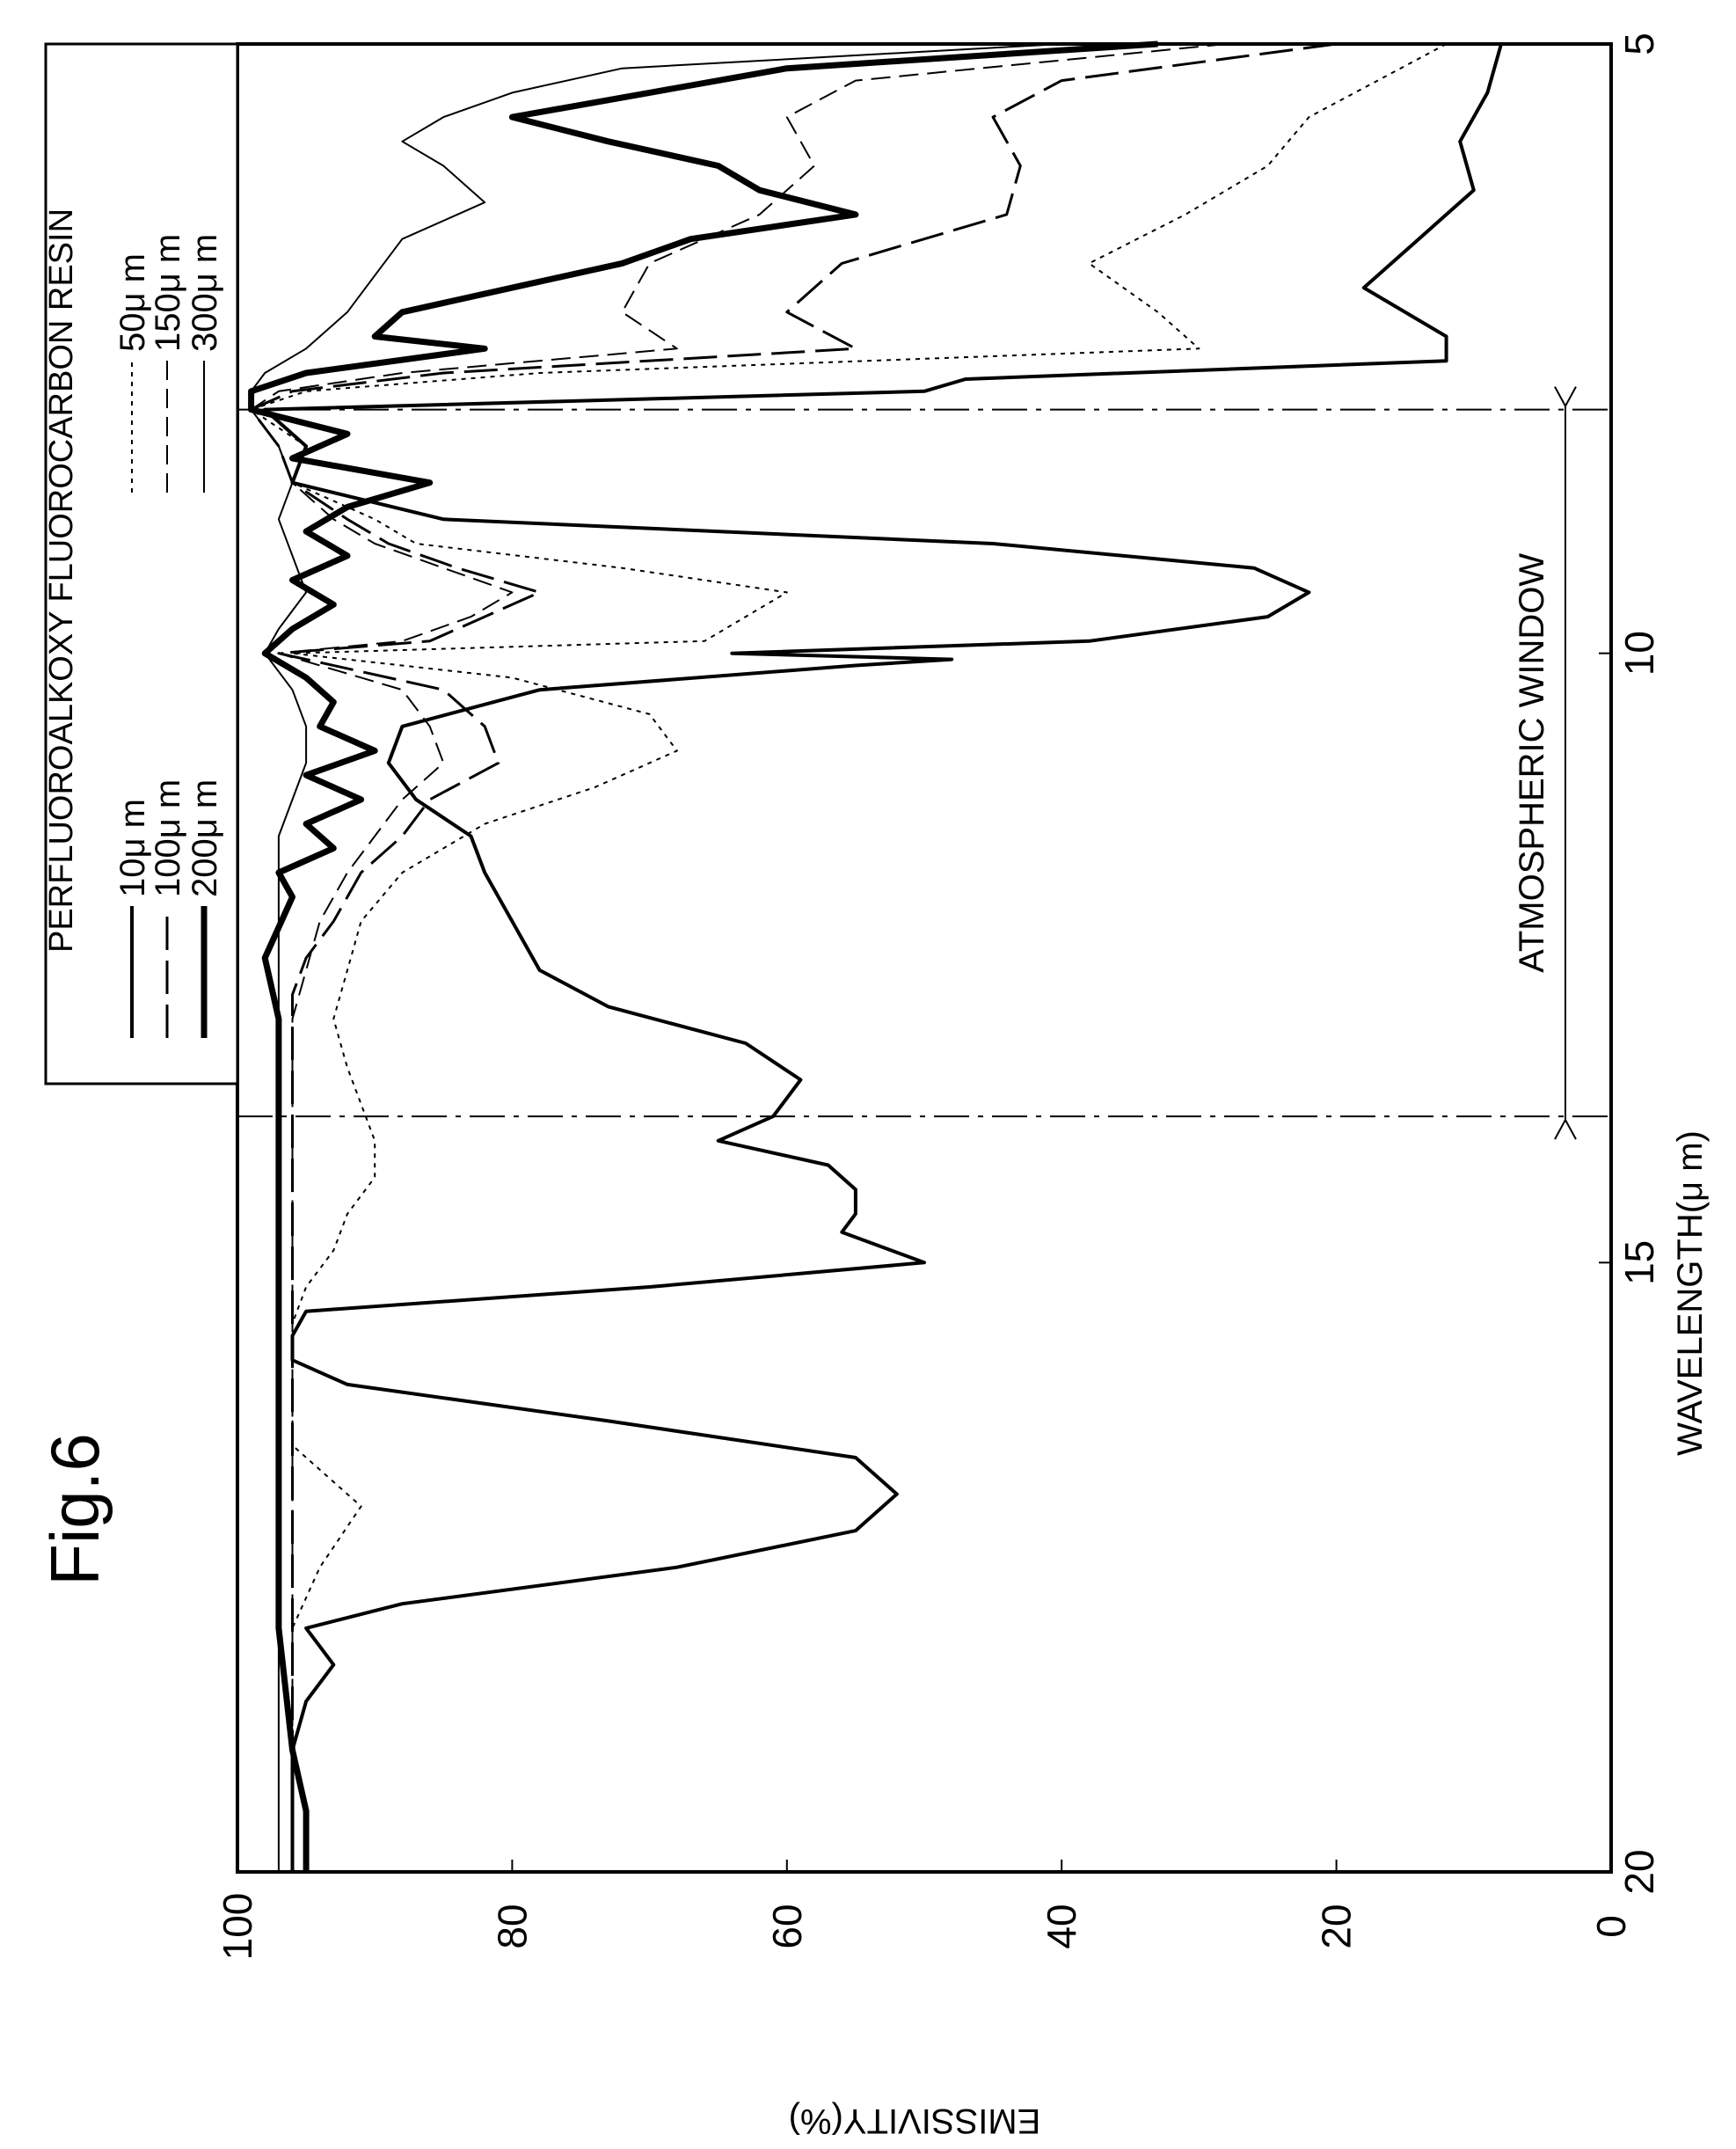  Describe the element at coordinates (133, 303) in the screenshot. I see `legend-entry-label: 50μ m` at that location.